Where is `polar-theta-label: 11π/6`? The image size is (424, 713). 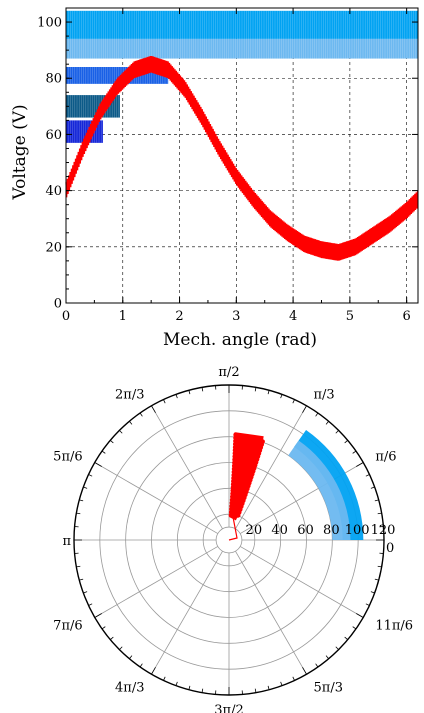 polar-theta-label: 11π/6 is located at coordinates (394, 626).